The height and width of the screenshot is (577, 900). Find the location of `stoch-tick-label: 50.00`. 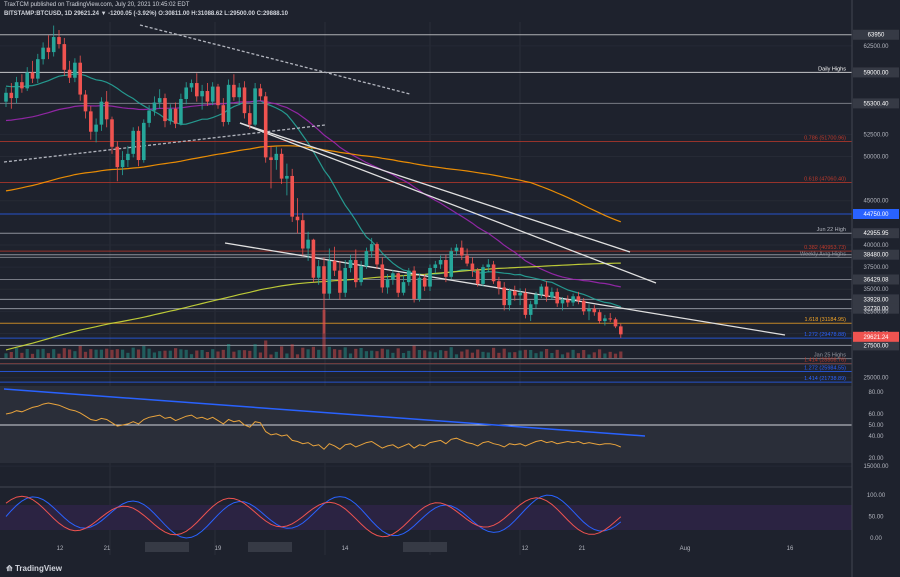

stoch-tick-label: 50.00 is located at coordinates (876, 518).